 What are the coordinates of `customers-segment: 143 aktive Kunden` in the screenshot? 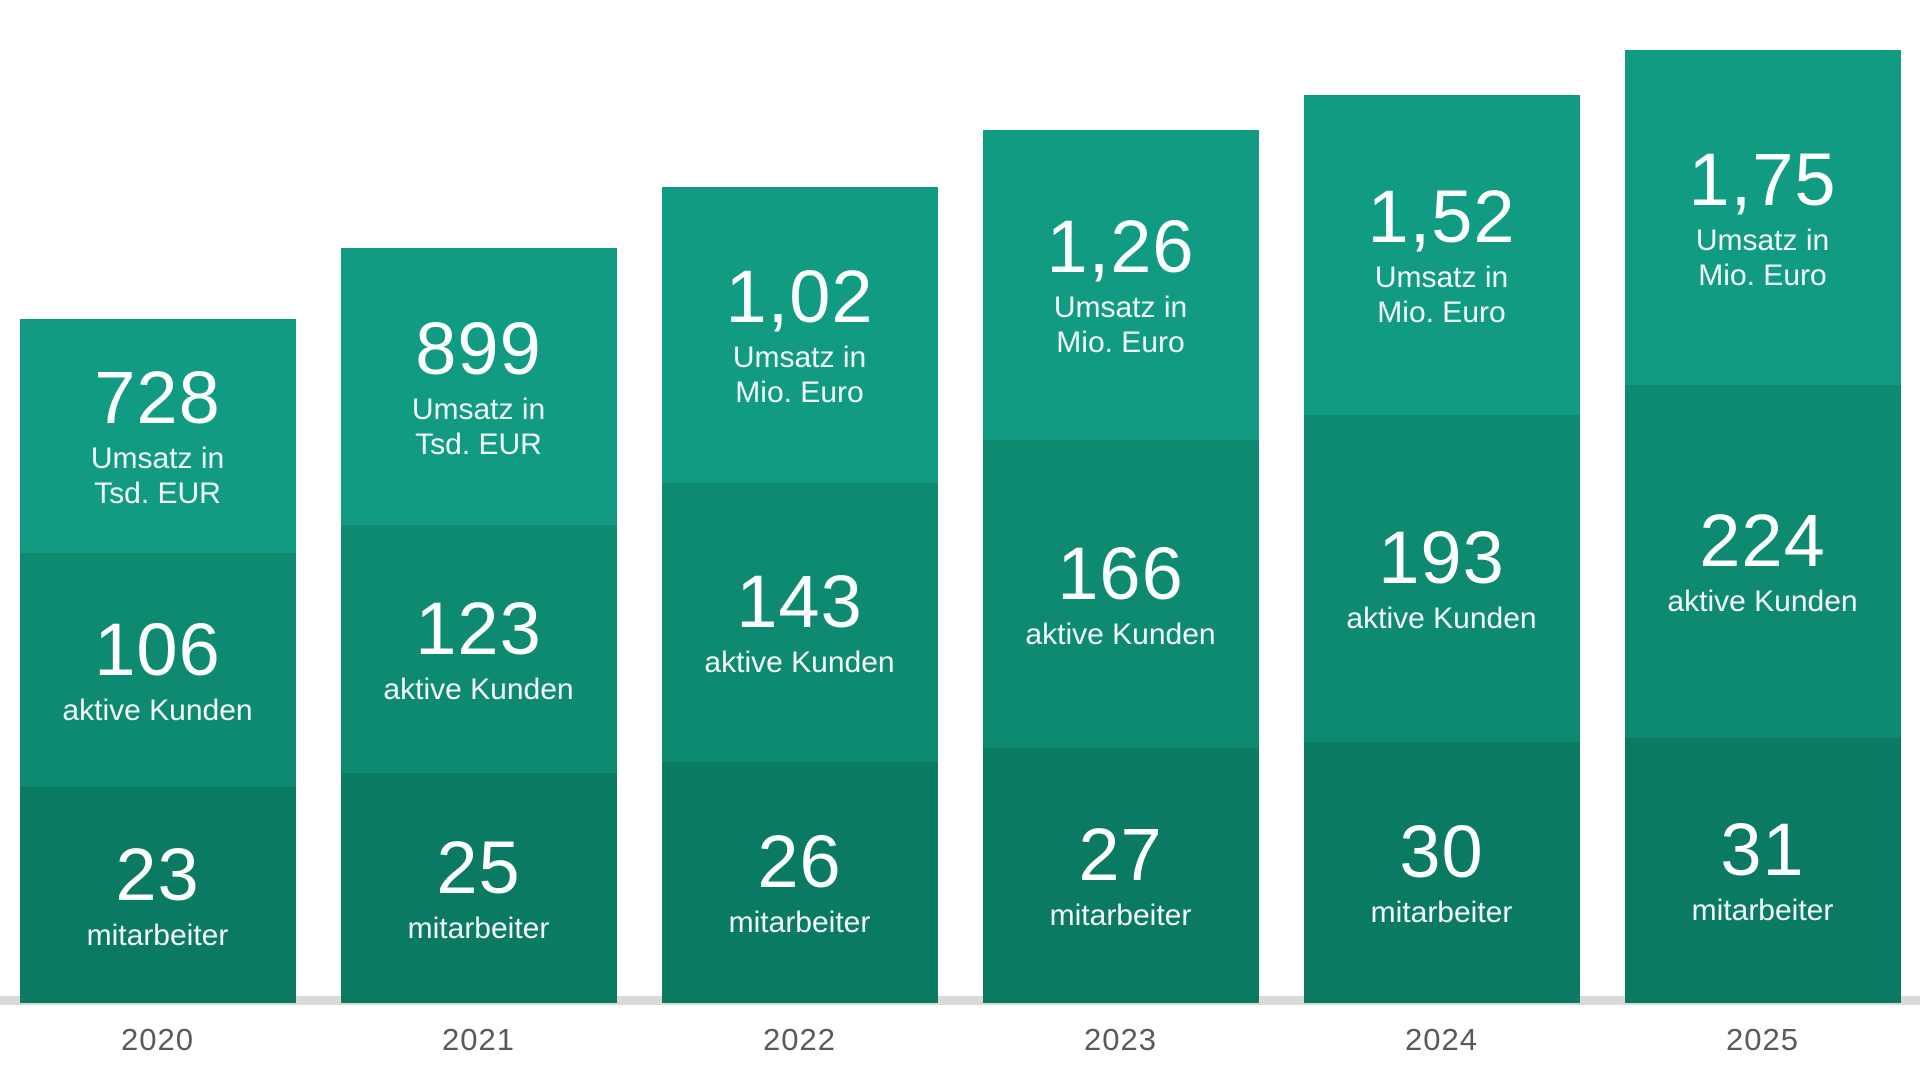 It's located at (799, 622).